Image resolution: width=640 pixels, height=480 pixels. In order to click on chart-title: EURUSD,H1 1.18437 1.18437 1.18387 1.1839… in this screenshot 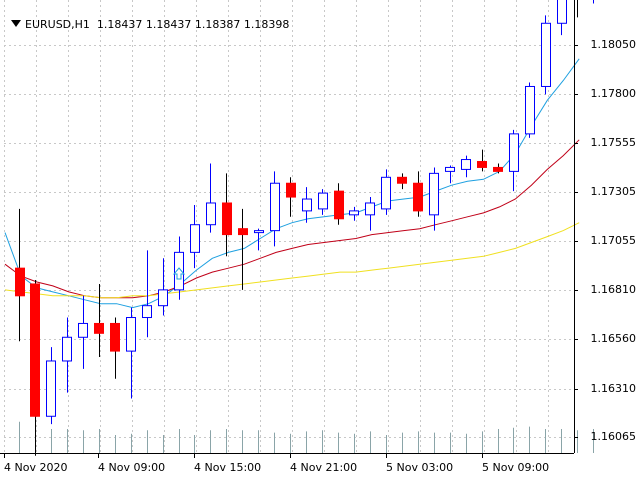, I will do `click(146, 18)`.